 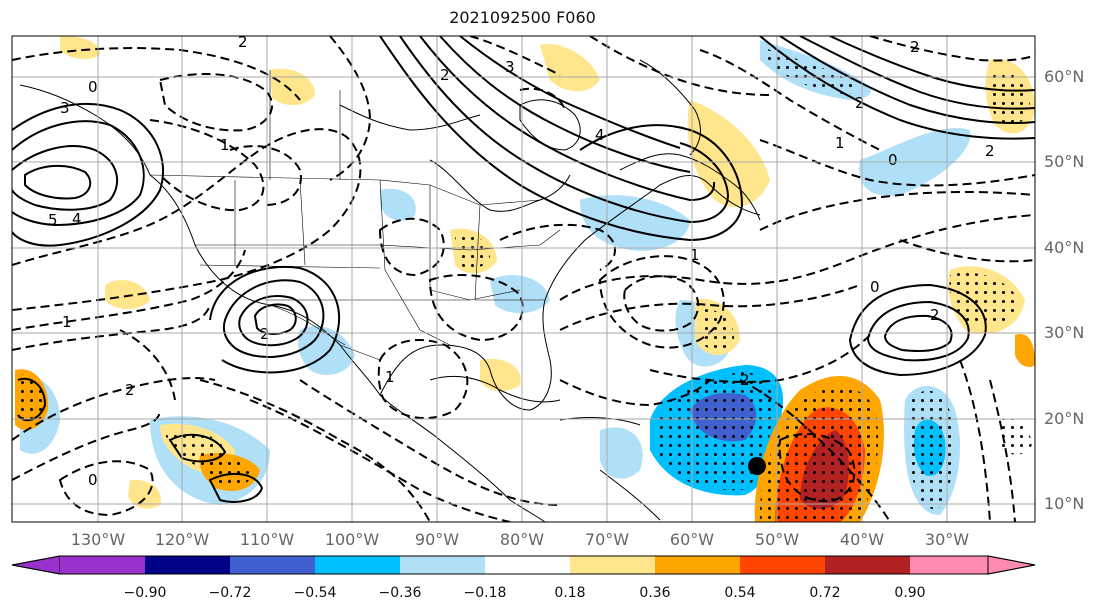 I want to click on lon-label: 80°W, so click(x=522, y=539).